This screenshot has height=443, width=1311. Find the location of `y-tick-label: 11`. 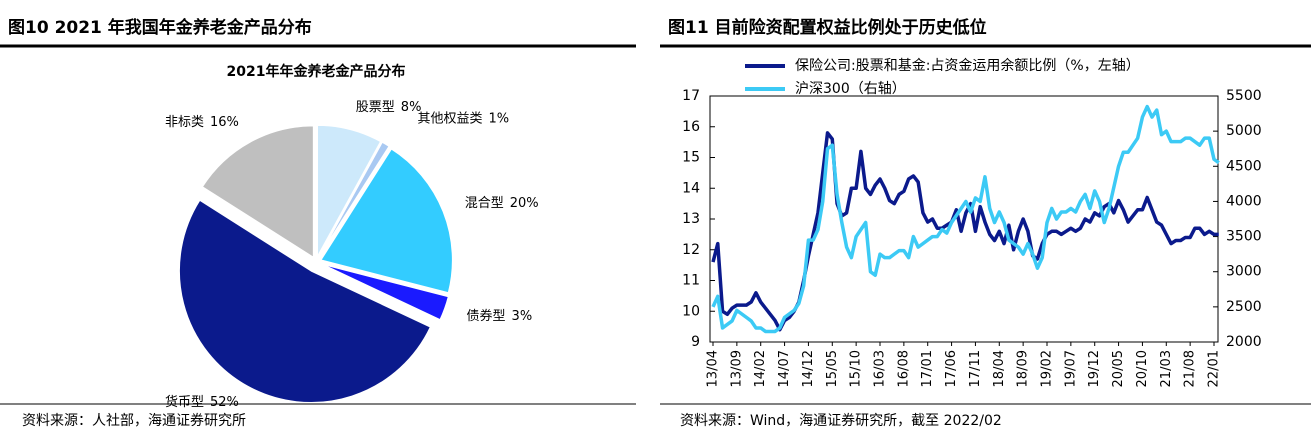

y-tick-label: 11 is located at coordinates (691, 281).